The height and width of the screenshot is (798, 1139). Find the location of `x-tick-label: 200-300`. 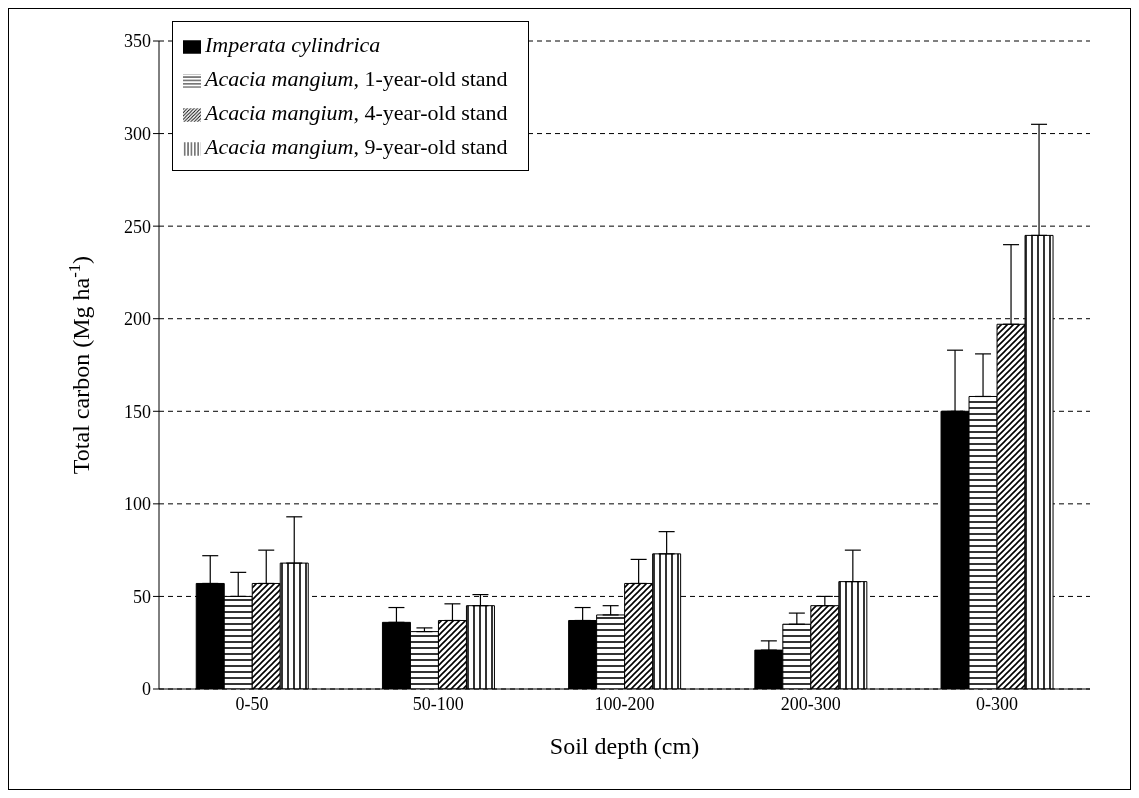

x-tick-label: 200-300 is located at coordinates (810, 703).